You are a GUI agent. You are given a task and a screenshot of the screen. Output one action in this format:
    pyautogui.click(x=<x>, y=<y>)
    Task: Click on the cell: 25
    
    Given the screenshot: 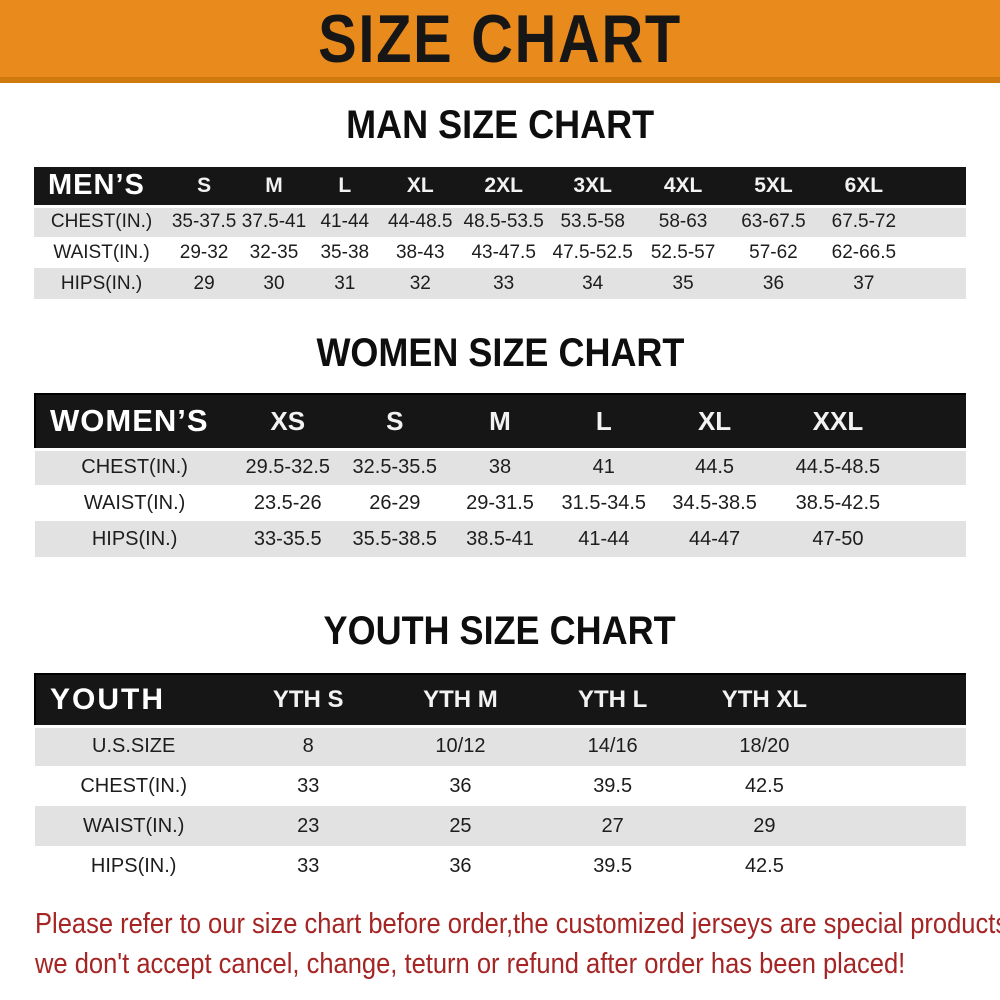 What is the action you would take?
    pyautogui.click(x=460, y=825)
    